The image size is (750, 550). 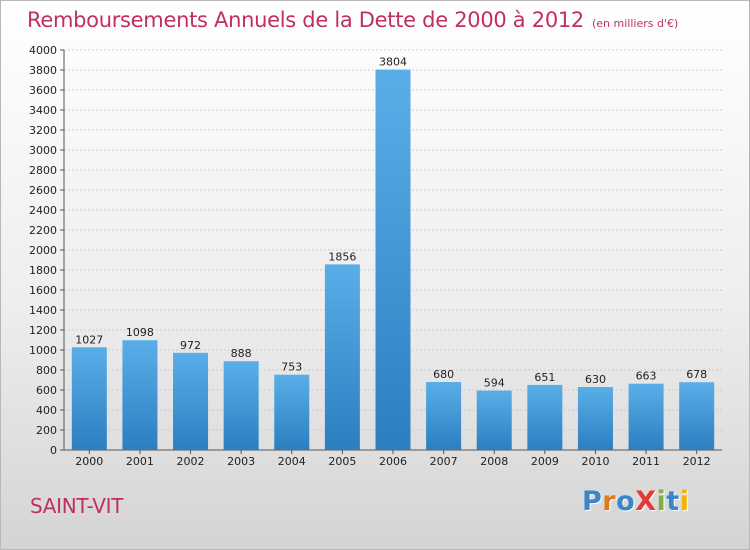 I want to click on data-label: 663, so click(x=646, y=376).